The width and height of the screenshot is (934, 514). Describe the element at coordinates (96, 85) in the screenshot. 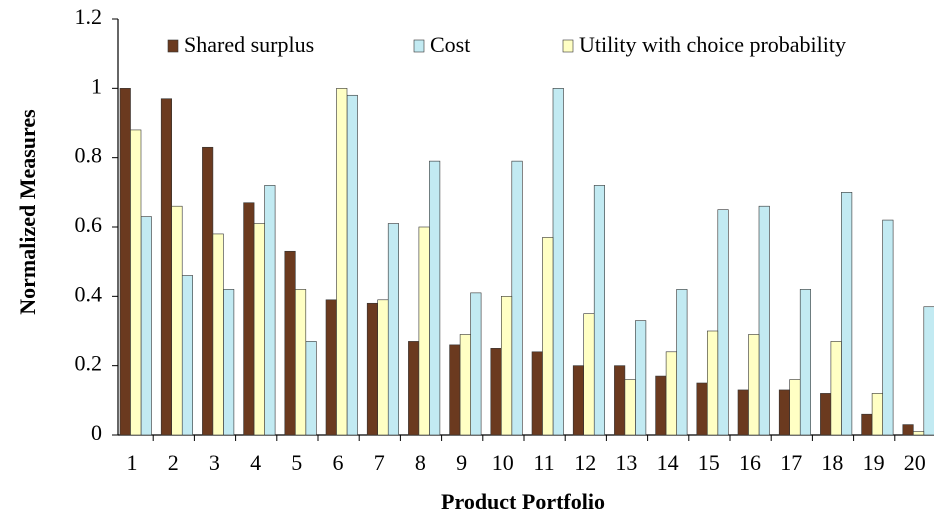

I see `y-tick-label: 1` at that location.